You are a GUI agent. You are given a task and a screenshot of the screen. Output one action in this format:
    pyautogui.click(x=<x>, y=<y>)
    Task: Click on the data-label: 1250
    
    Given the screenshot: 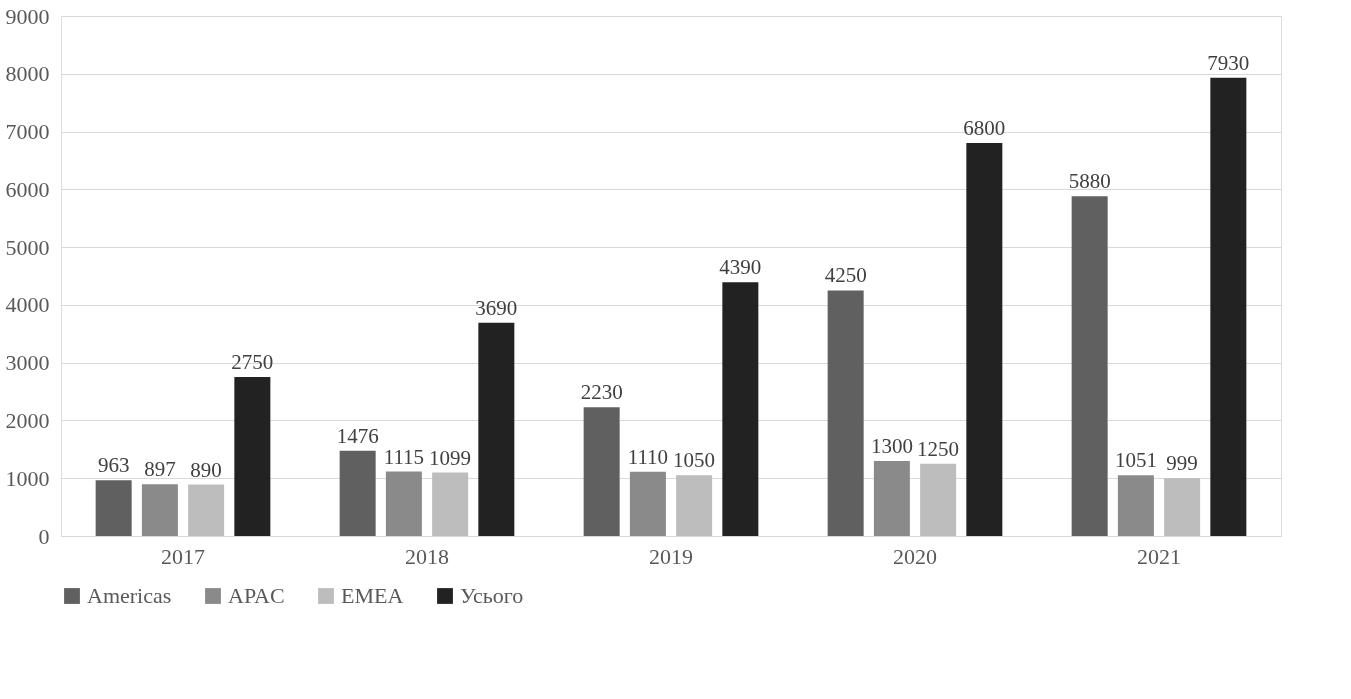 What is the action you would take?
    pyautogui.click(x=938, y=448)
    